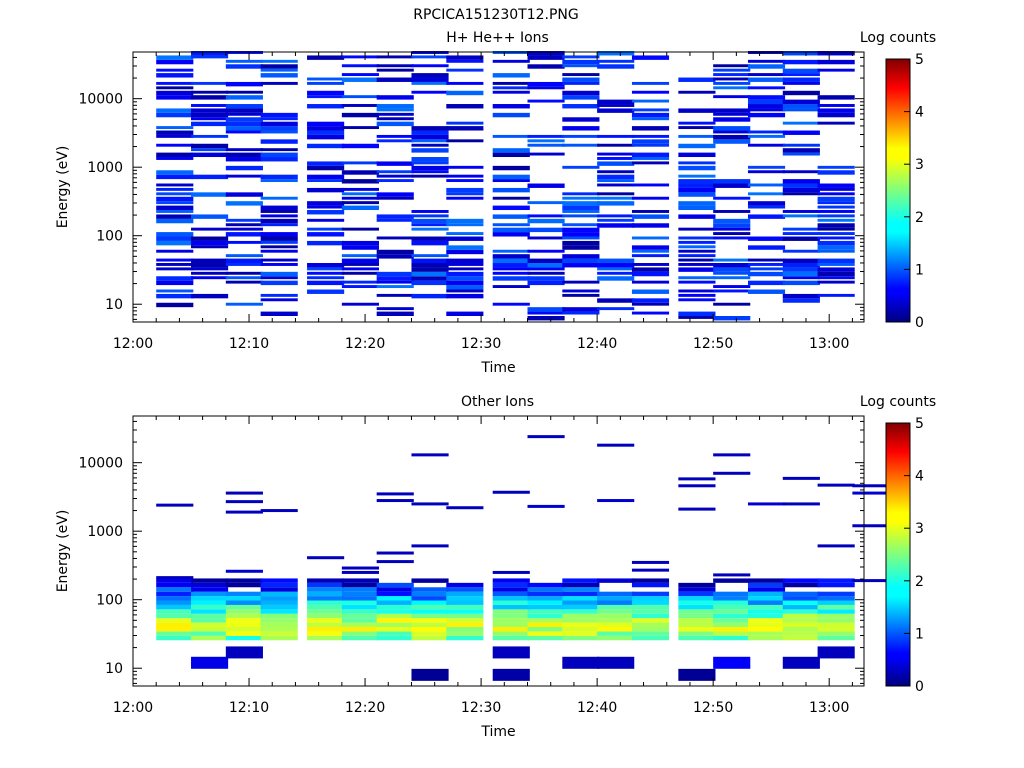  What do you see at coordinates (133, 344) in the screenshot?
I see `x-tick-label: 12:00` at bounding box center [133, 344].